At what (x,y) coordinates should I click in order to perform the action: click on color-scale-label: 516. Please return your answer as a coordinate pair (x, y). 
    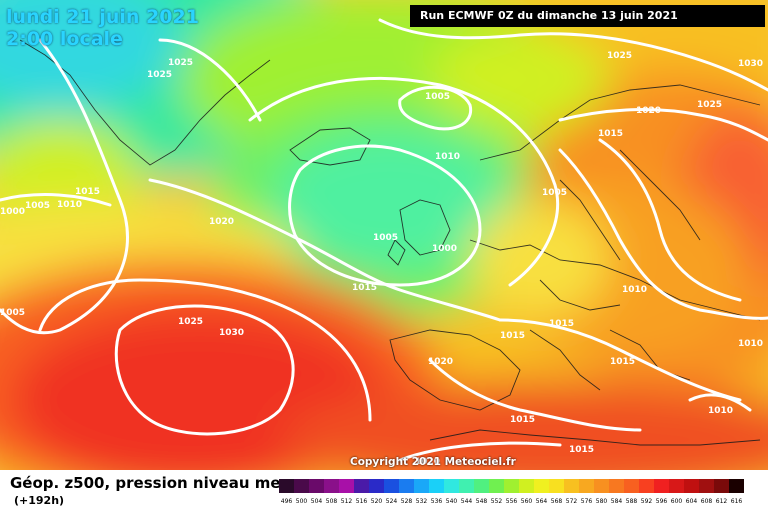
    Looking at the image, I should click on (362, 501).